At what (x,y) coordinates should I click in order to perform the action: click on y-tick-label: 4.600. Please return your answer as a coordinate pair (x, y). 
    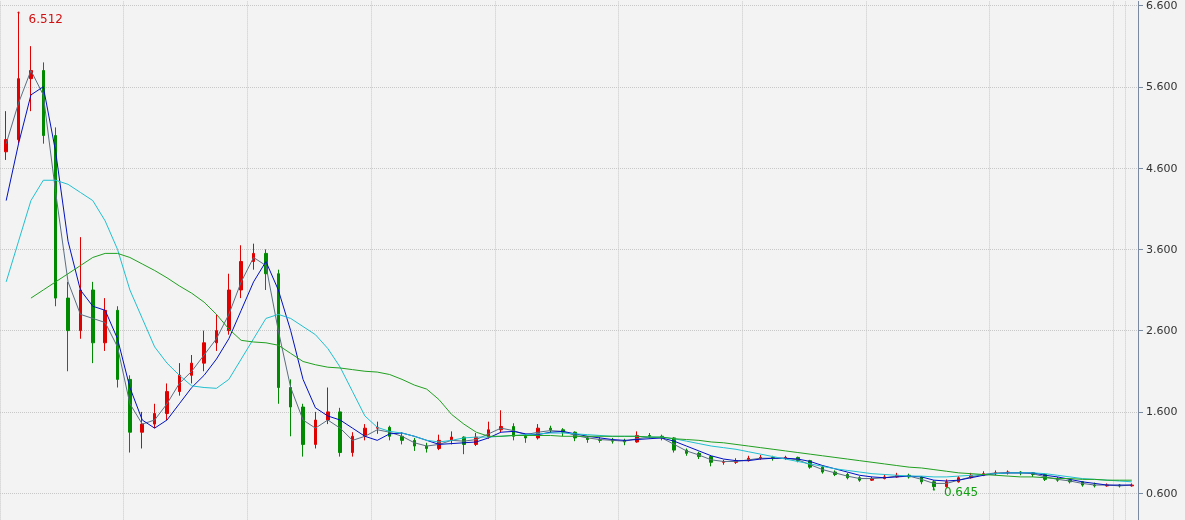
    Looking at the image, I should click on (1162, 168).